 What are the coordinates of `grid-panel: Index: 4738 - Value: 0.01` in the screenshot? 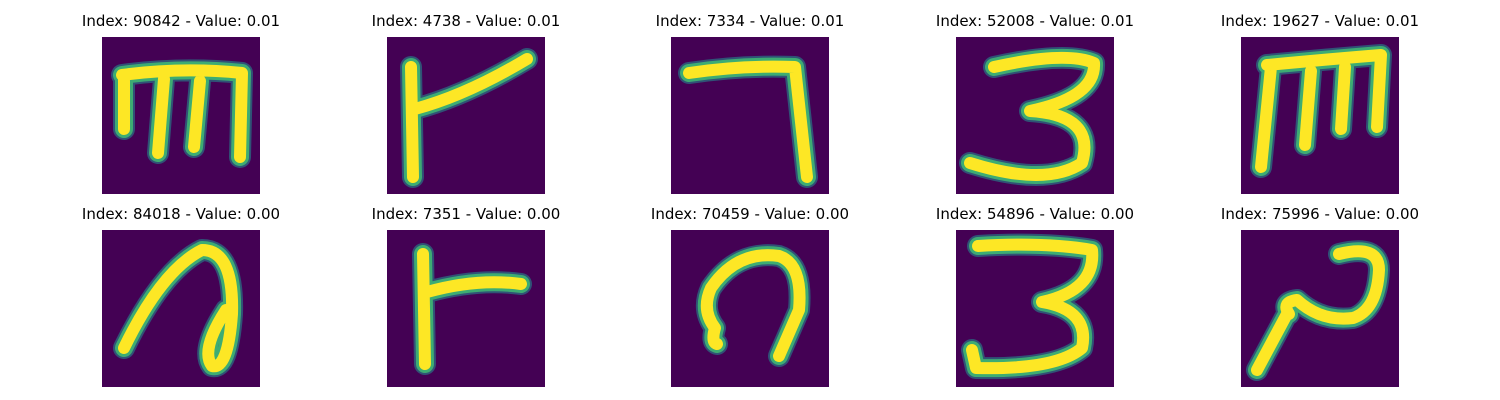 It's located at (466, 102).